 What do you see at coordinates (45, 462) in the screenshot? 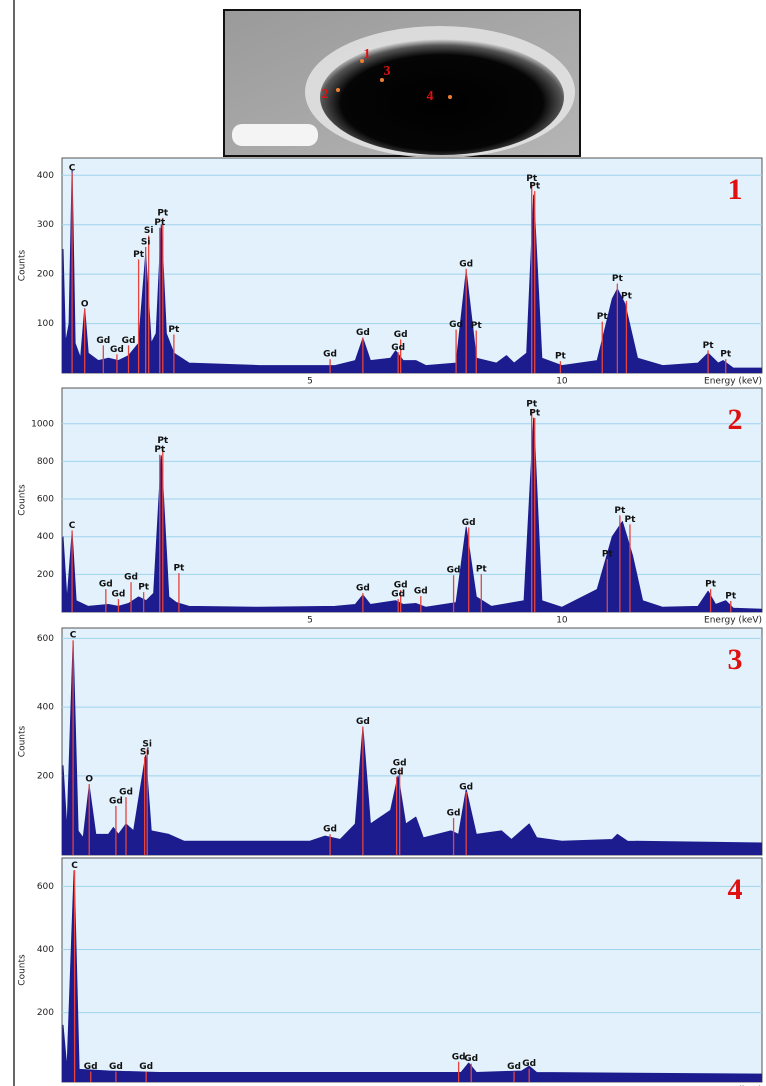
I see `y-tick-label: 800` at bounding box center [45, 462].